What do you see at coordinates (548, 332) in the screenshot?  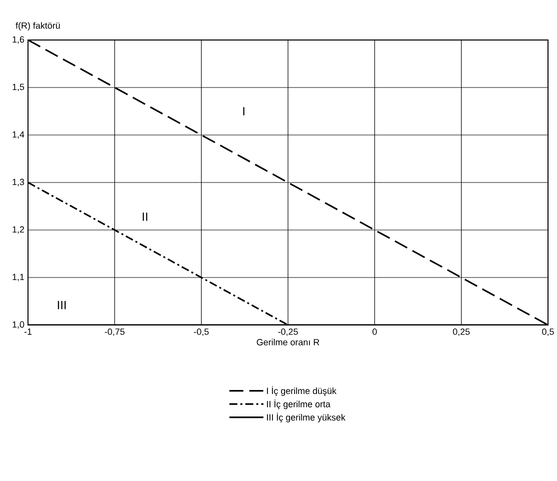 I see `x-tick-label: 0,5` at bounding box center [548, 332].